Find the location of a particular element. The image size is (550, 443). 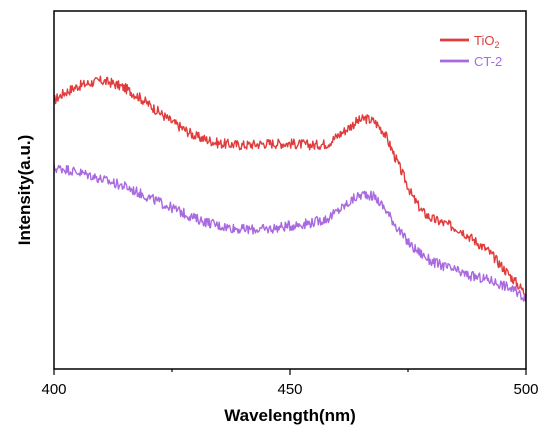

legend: TiO2 CT-2 is located at coordinates (471, 51).